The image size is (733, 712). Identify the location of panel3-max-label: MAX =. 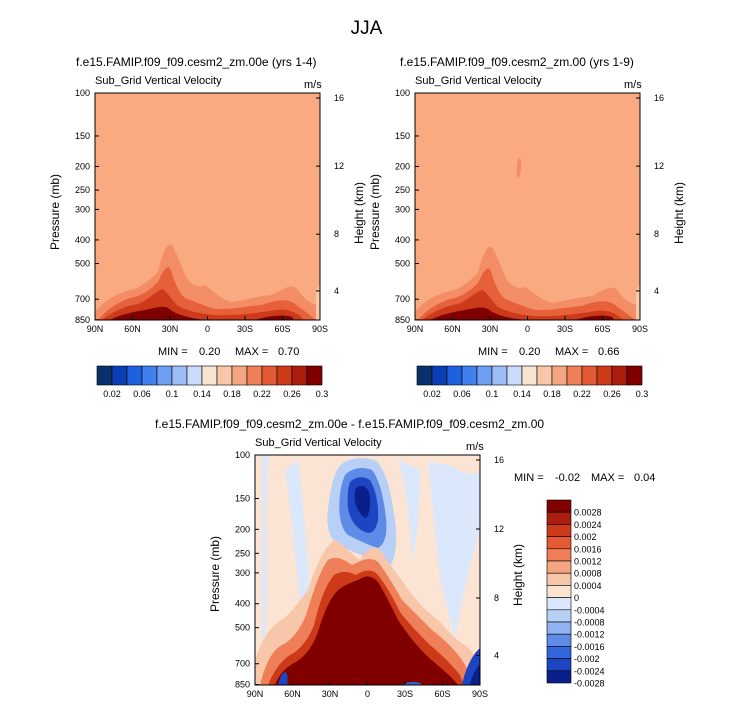
(608, 478).